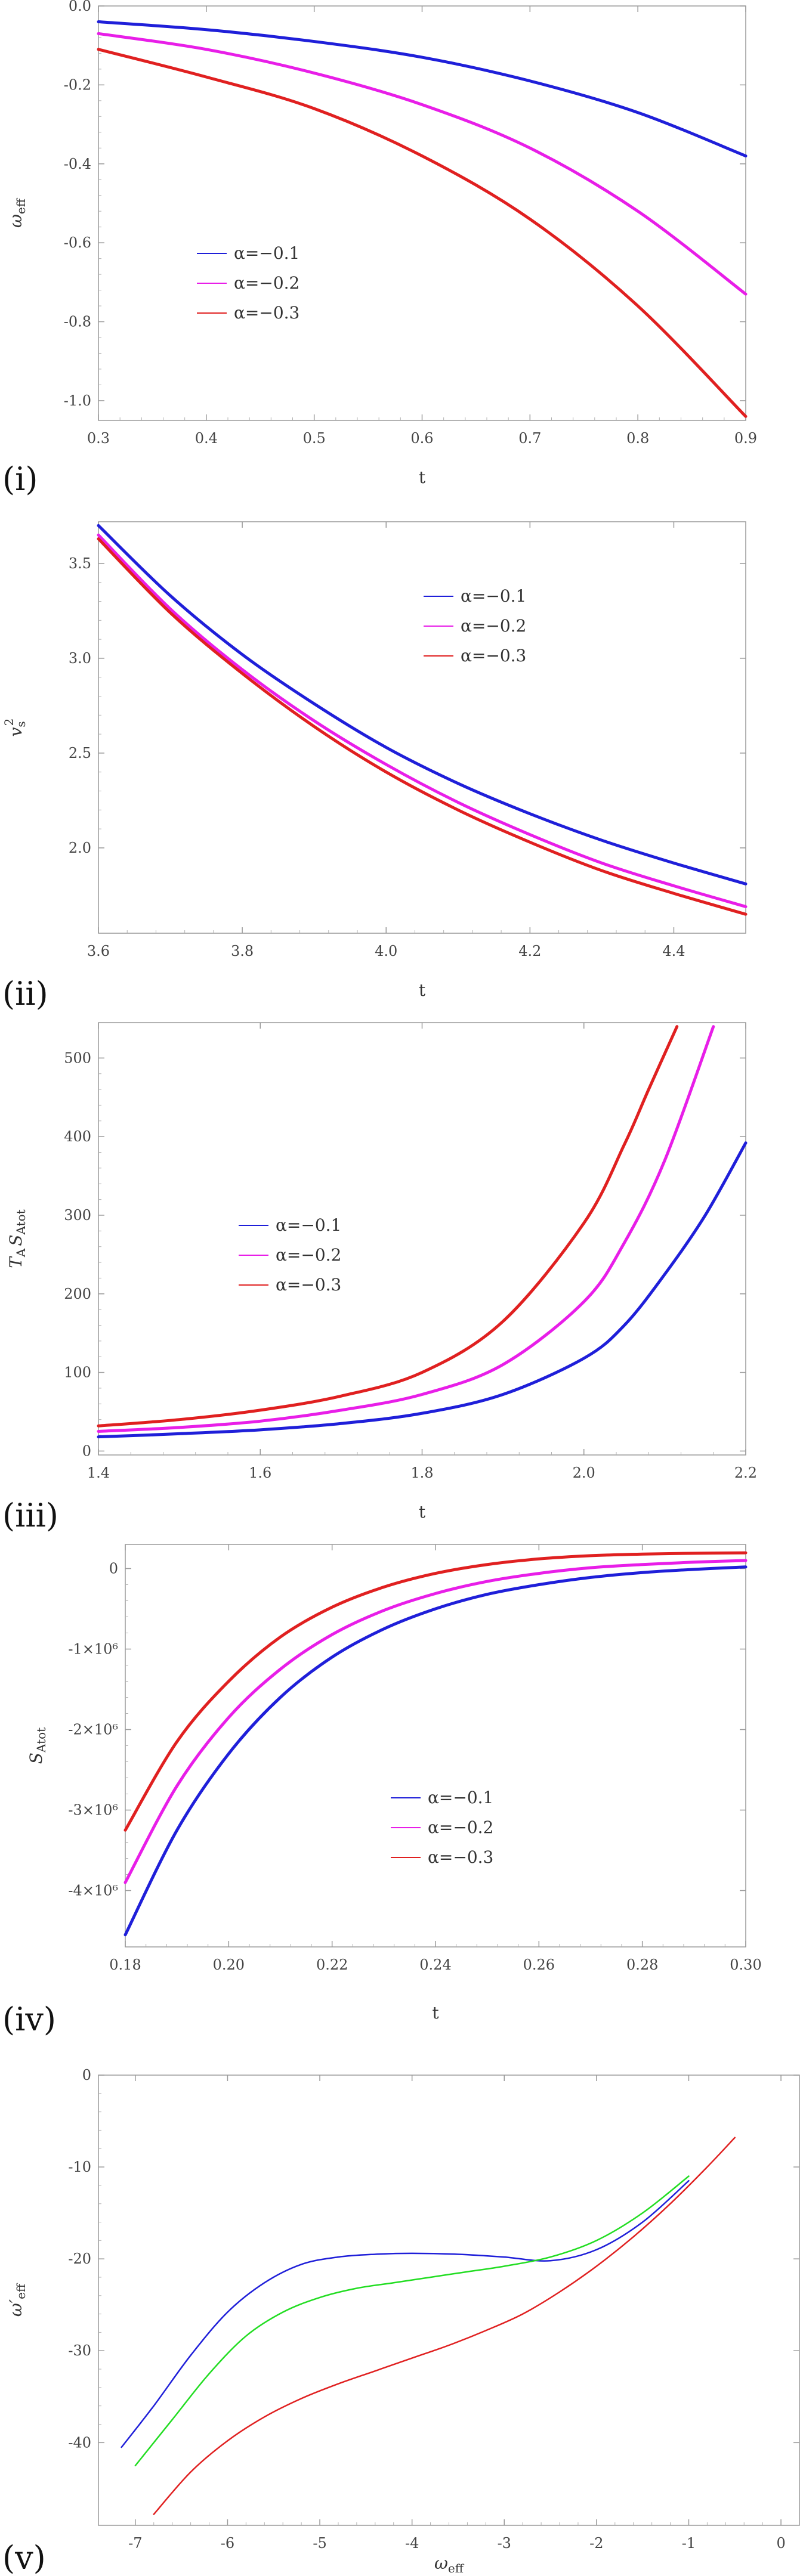  What do you see at coordinates (80, 753) in the screenshot?
I see `y-tick-label: 2.5` at bounding box center [80, 753].